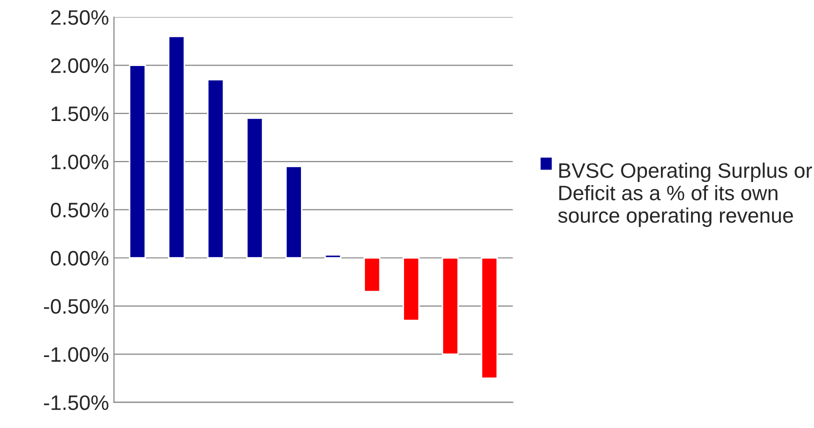 This screenshot has width=814, height=428. What do you see at coordinates (76, 354) in the screenshot?
I see `y-tick-label: -1.00%` at bounding box center [76, 354].